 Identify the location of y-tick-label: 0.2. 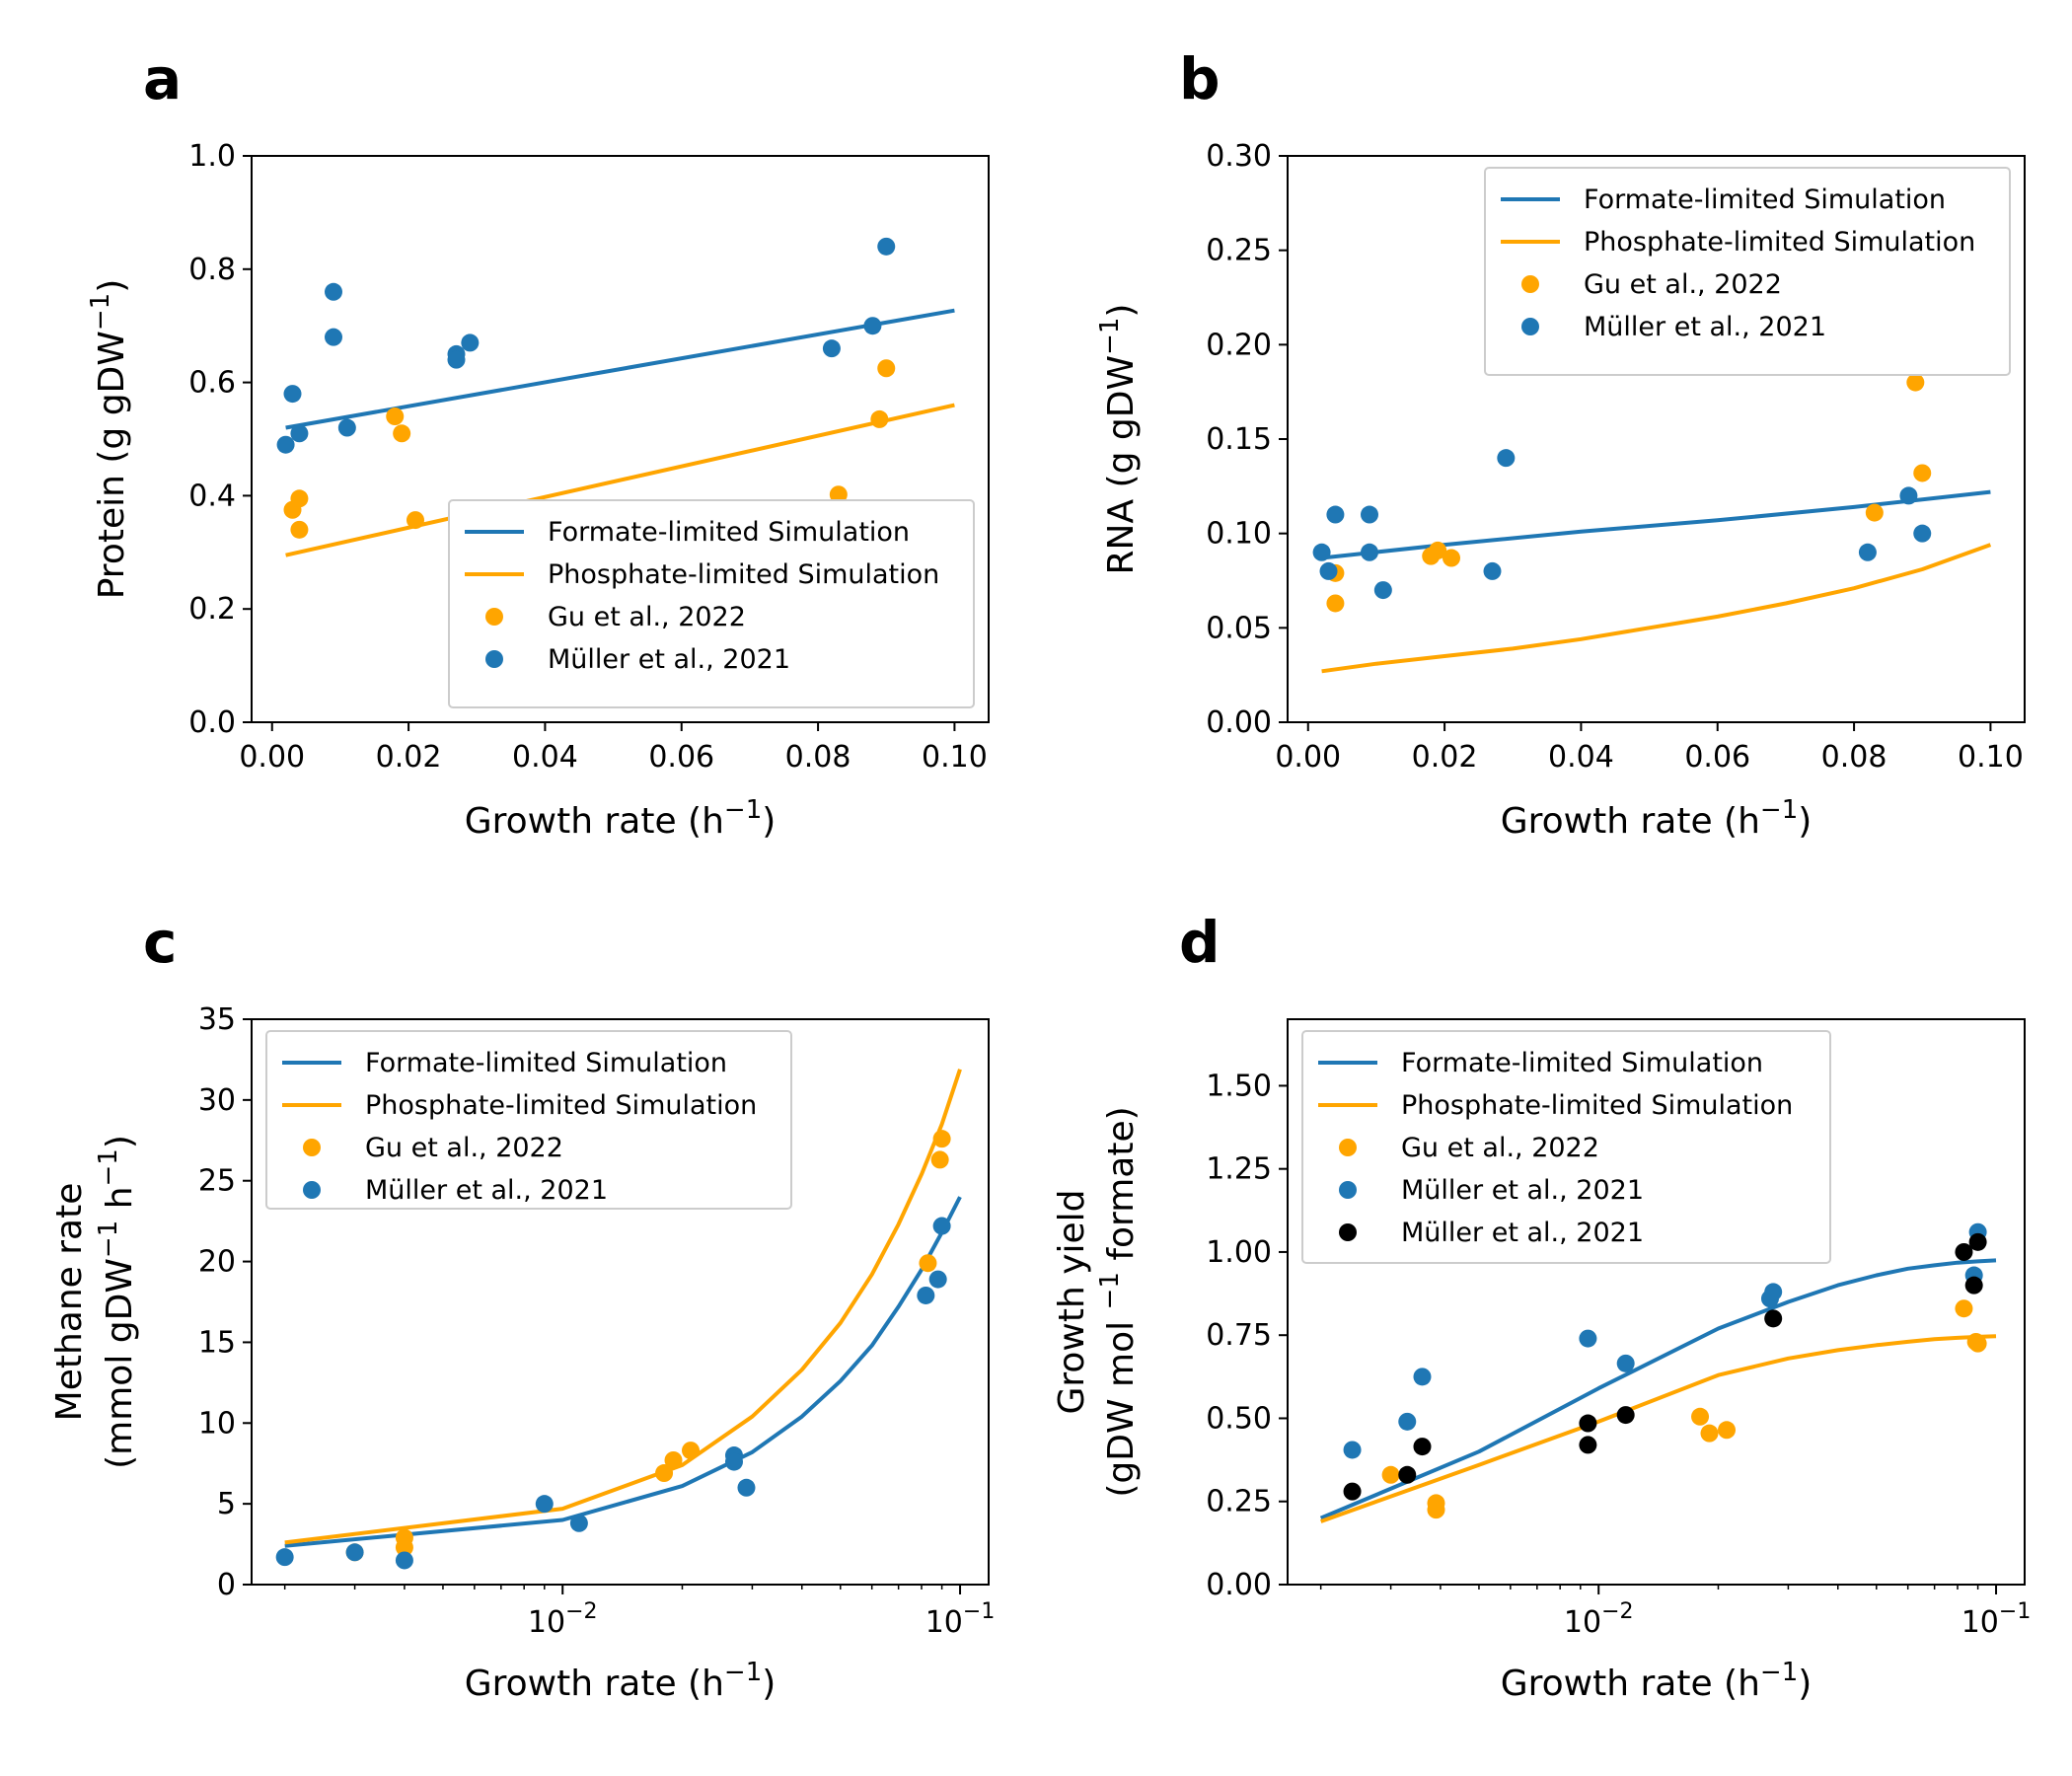
(212, 610).